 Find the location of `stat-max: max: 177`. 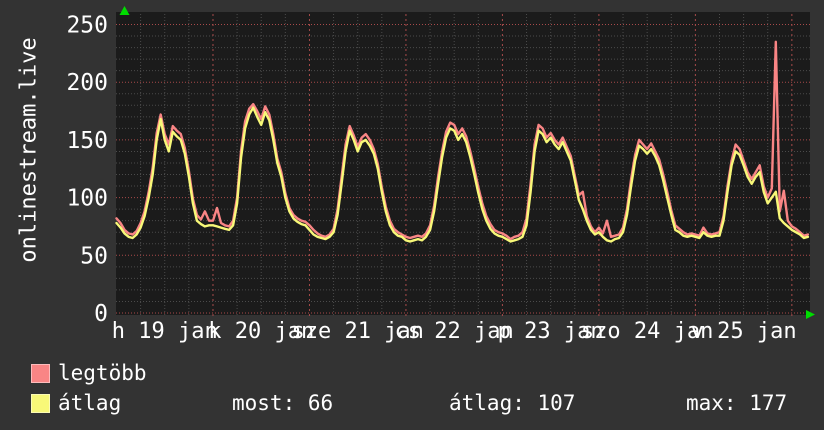

stat-max: max: 177 is located at coordinates (737, 403).